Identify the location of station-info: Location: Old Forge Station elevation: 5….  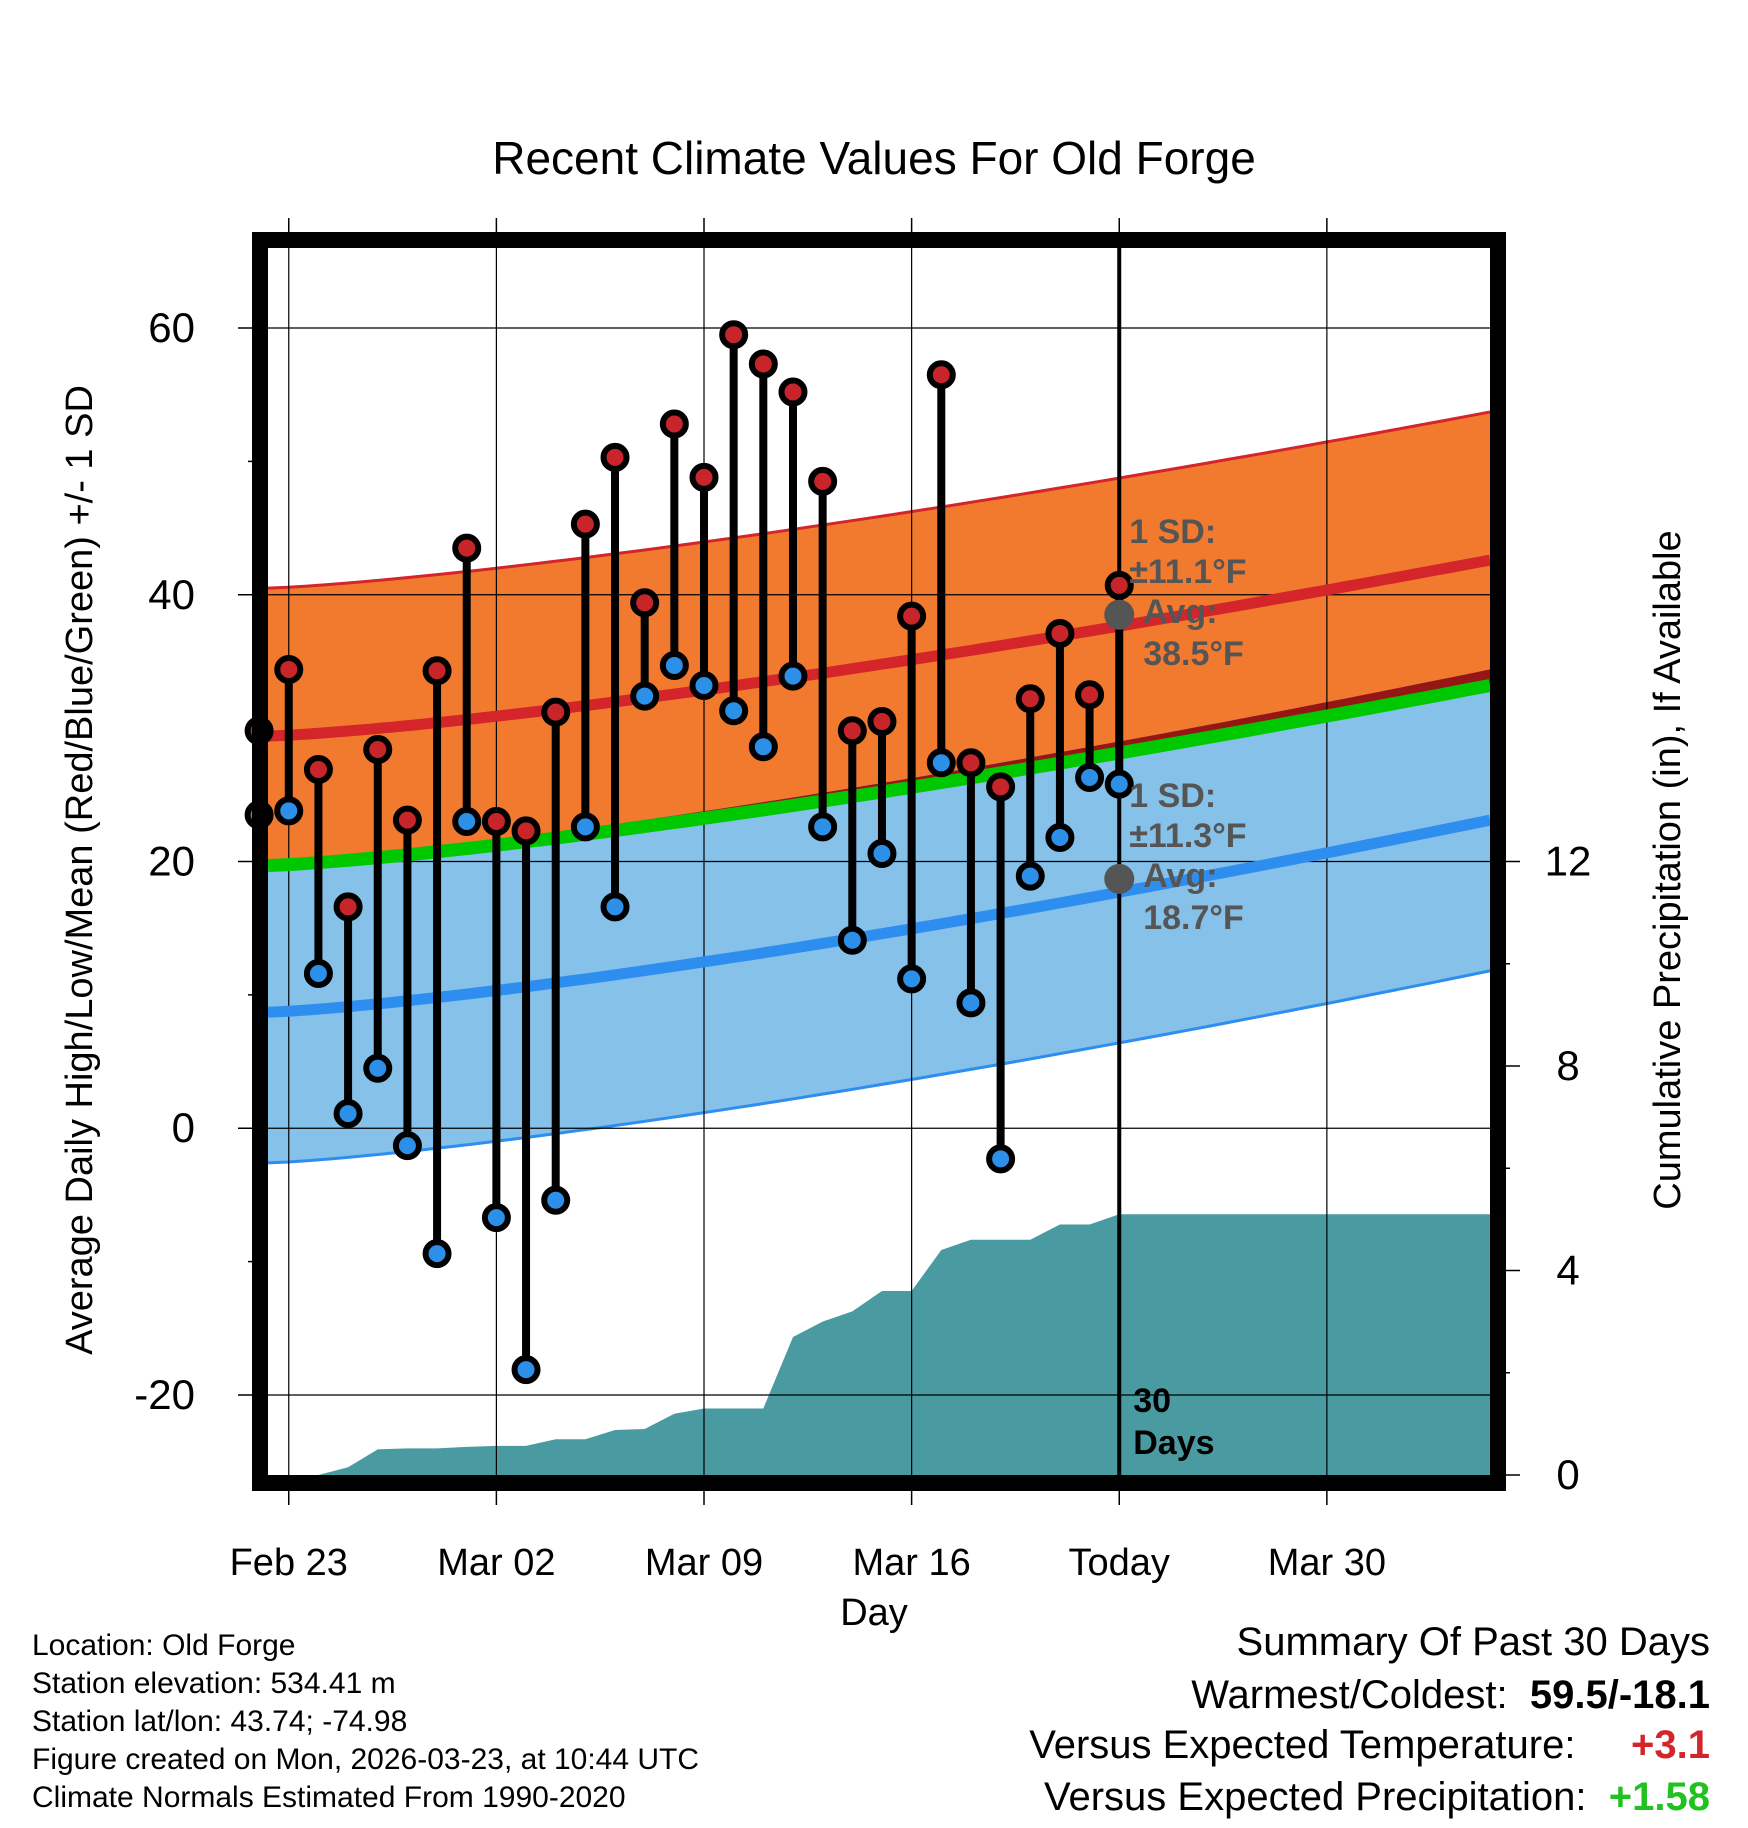
(365, 1722).